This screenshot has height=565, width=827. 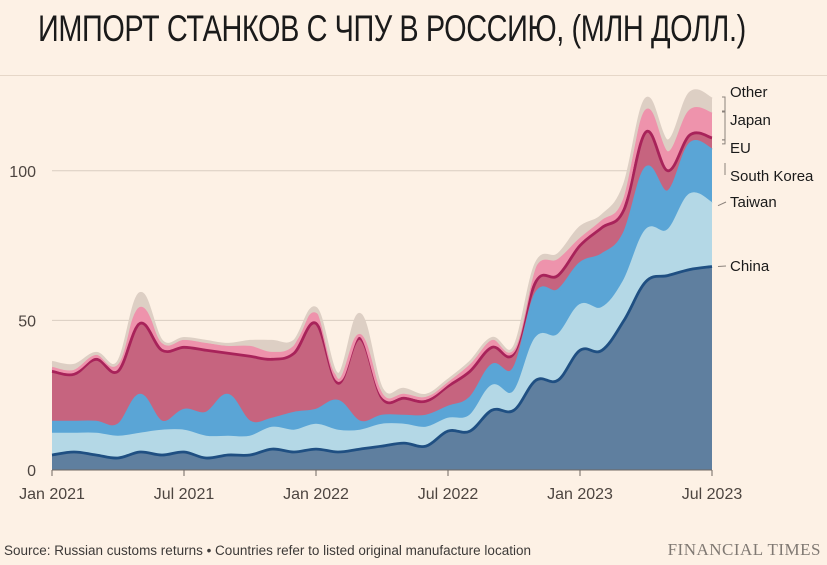 I want to click on legend-leader-taiwan, so click(x=722, y=204).